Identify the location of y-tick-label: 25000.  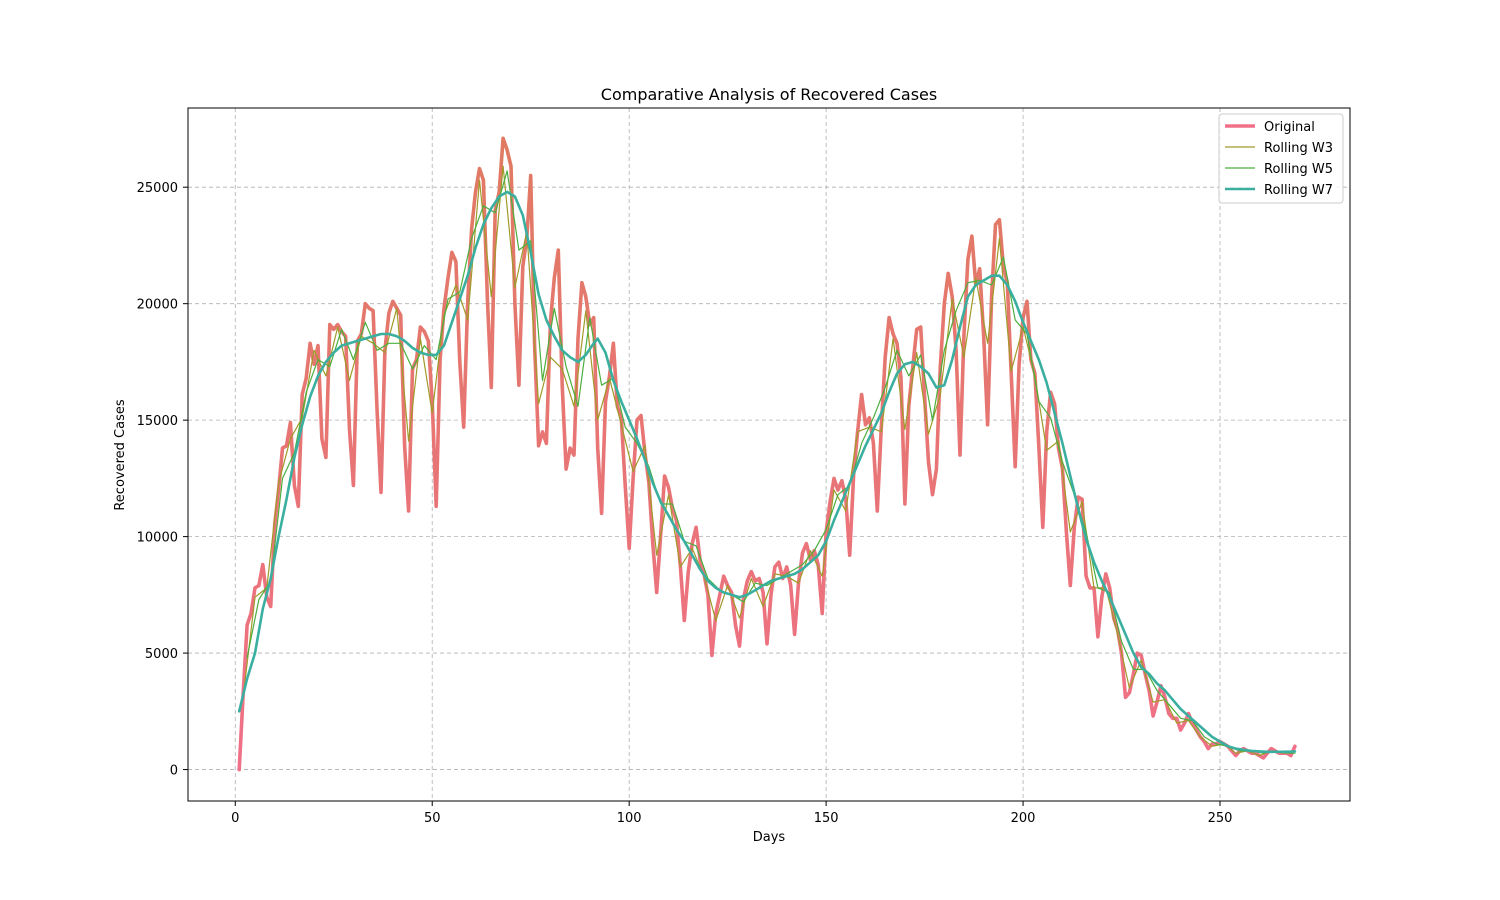
(157, 188).